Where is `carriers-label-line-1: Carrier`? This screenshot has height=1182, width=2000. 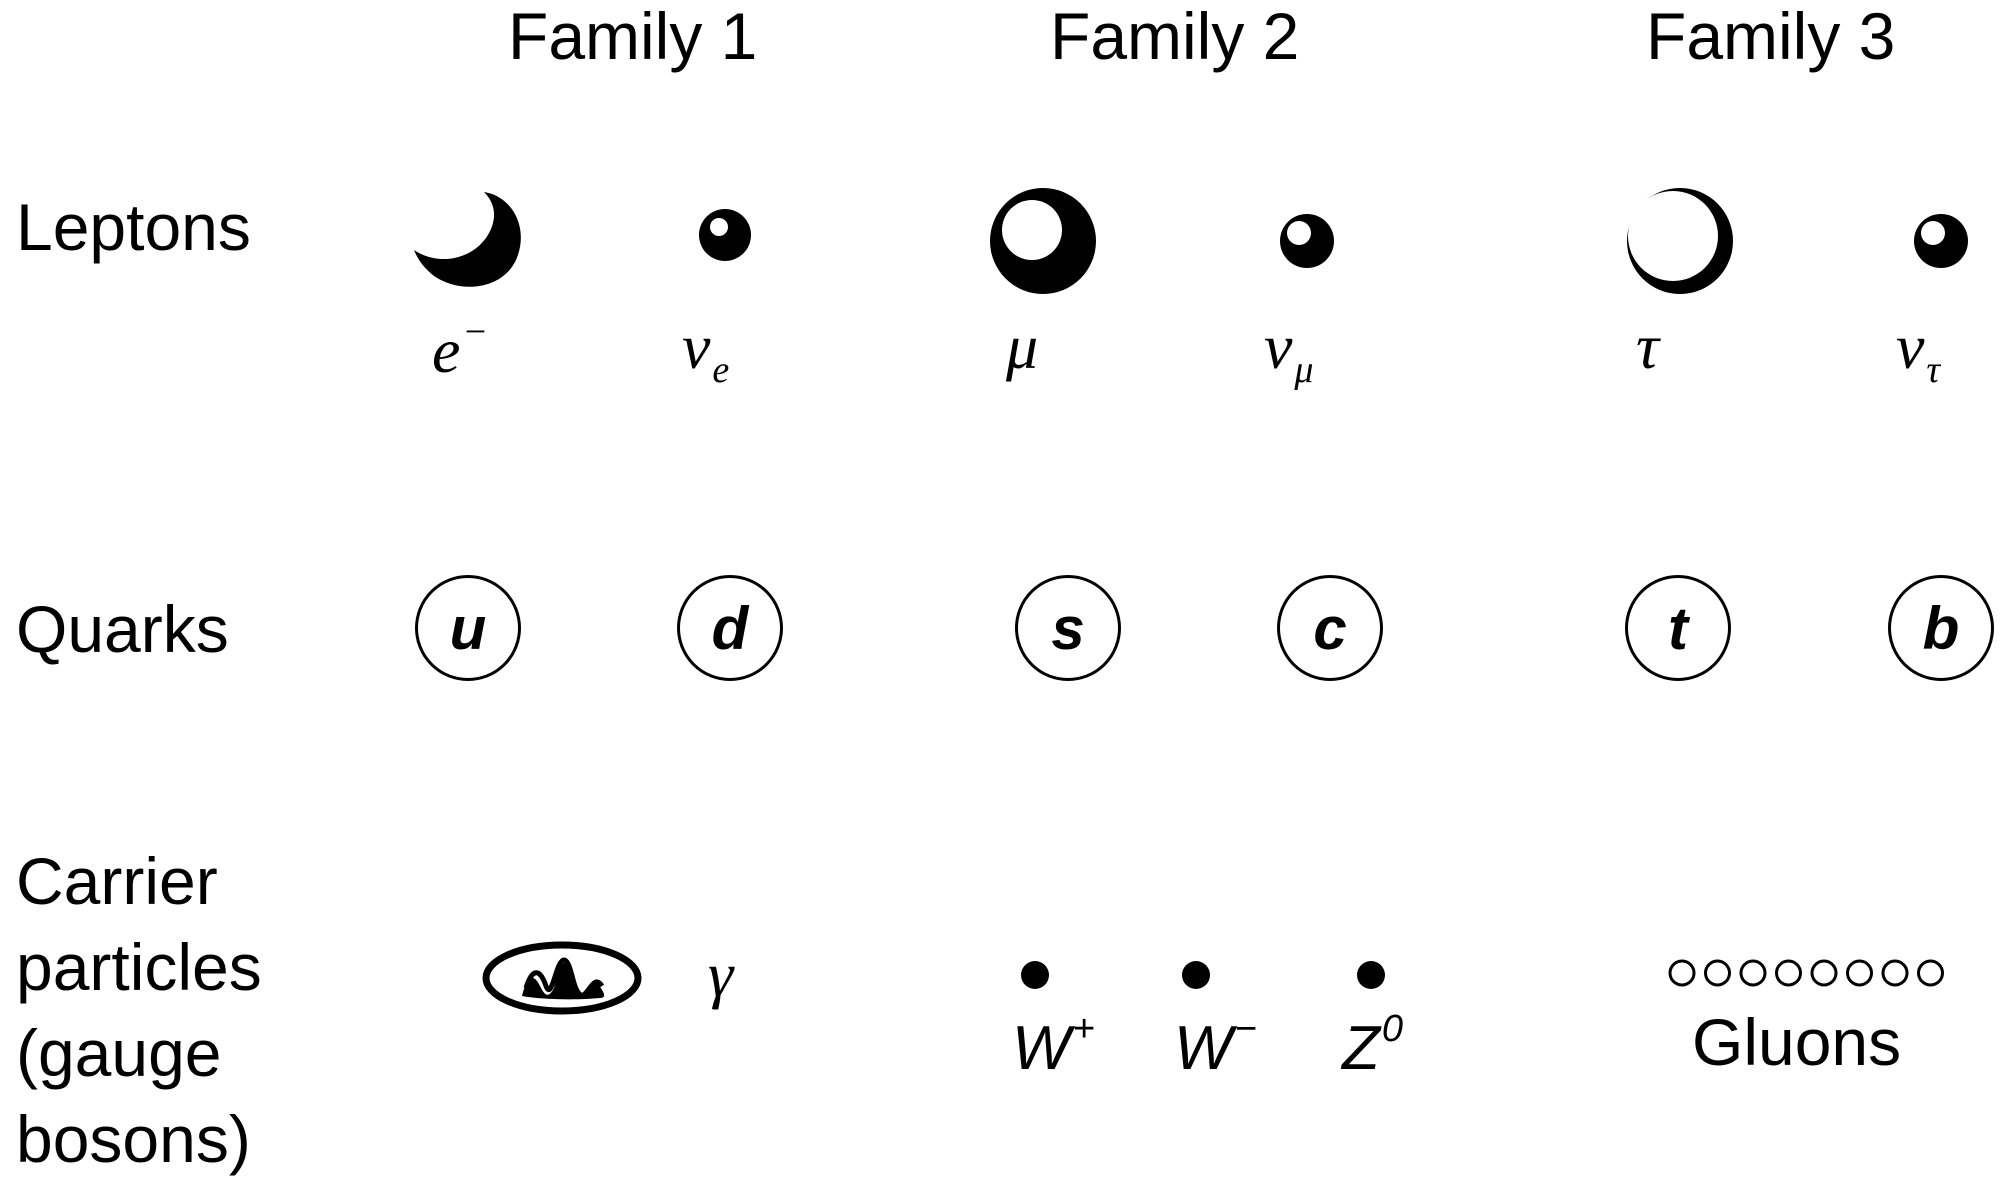 carriers-label-line-1: Carrier is located at coordinates (117, 881).